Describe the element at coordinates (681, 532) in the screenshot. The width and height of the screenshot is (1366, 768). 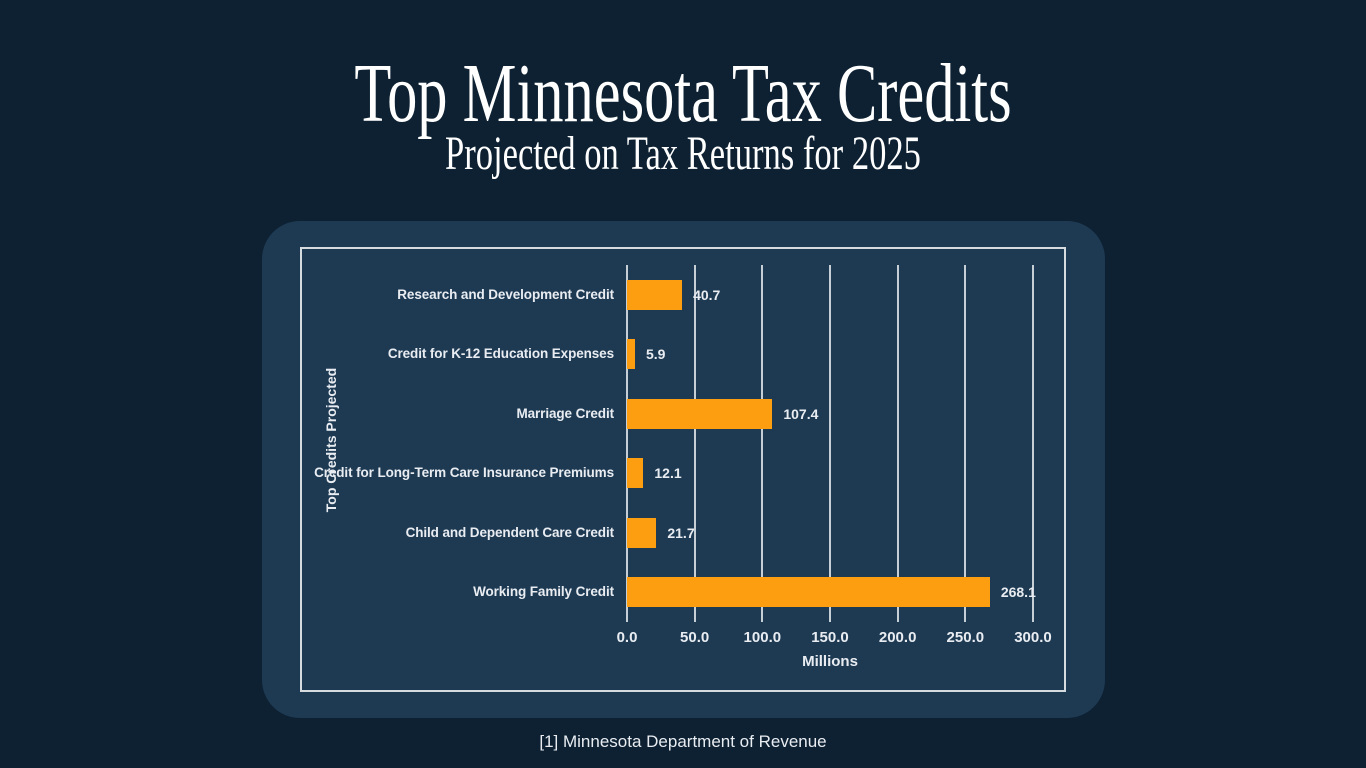
I see `value-label: 21.7` at that location.